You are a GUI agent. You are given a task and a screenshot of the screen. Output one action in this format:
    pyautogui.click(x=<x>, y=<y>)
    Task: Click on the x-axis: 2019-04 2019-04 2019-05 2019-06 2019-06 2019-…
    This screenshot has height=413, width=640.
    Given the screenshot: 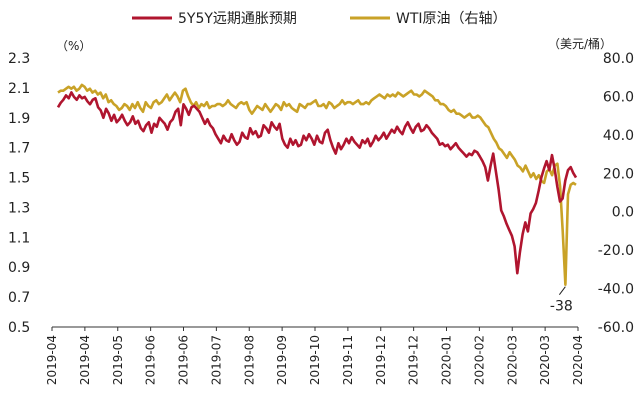 What is the action you would take?
    pyautogui.click(x=315, y=355)
    